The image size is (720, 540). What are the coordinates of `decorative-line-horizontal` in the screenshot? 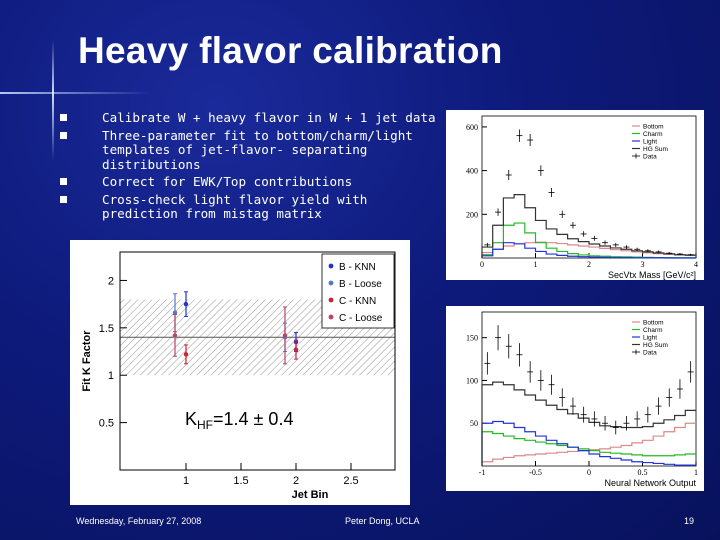 It's located at (75, 93).